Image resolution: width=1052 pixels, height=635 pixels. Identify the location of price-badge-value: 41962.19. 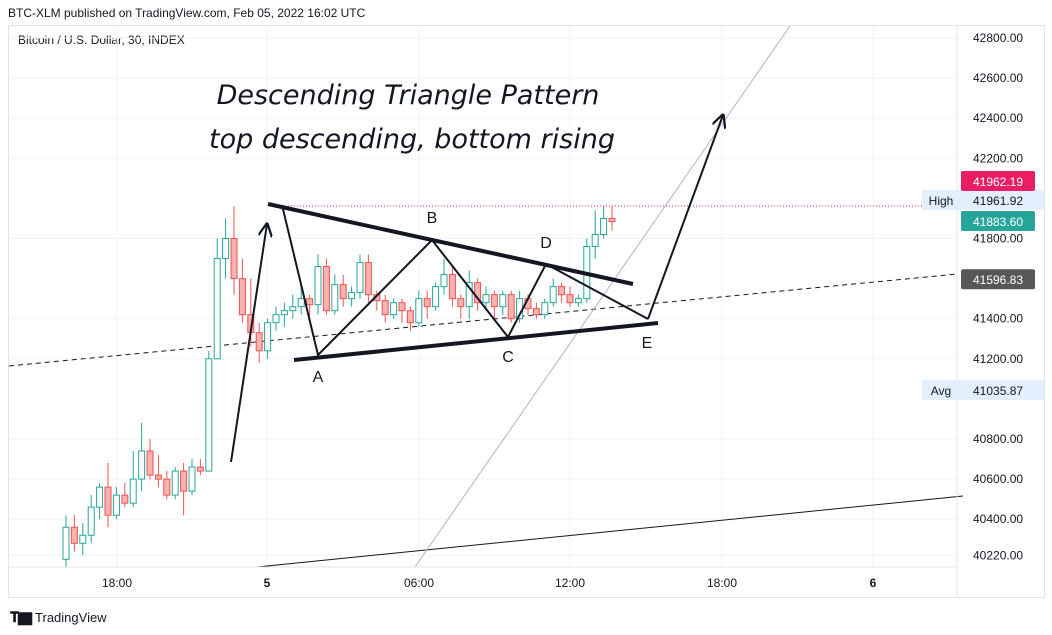
(998, 182).